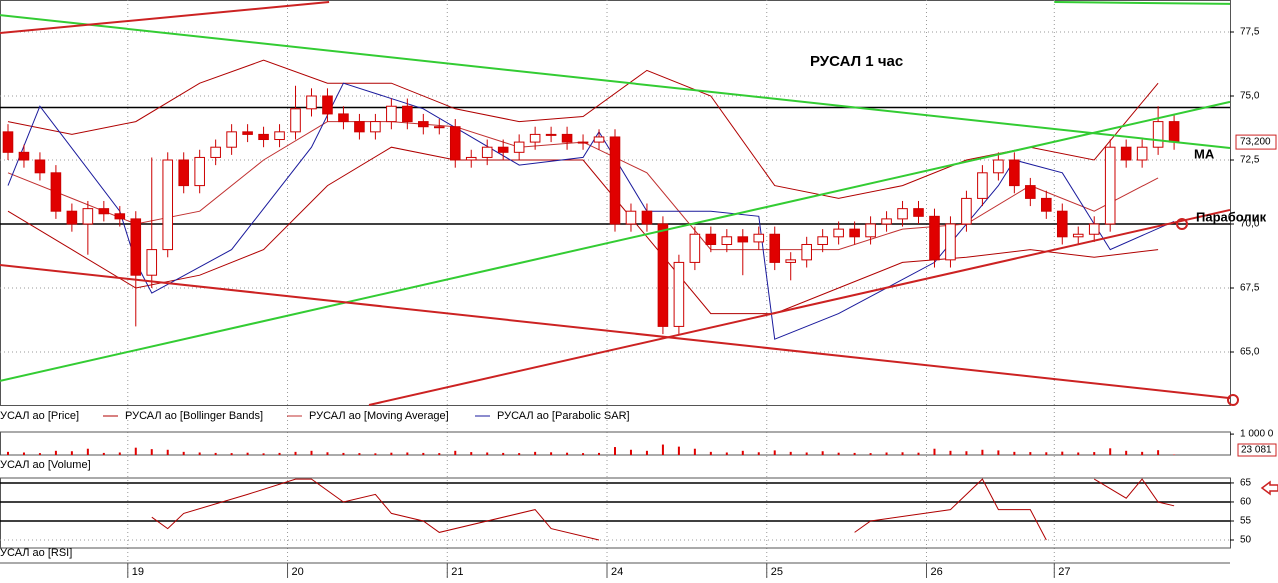 The width and height of the screenshot is (1278, 583). What do you see at coordinates (1246, 502) in the screenshot?
I see `y-tick-label: 60` at bounding box center [1246, 502].